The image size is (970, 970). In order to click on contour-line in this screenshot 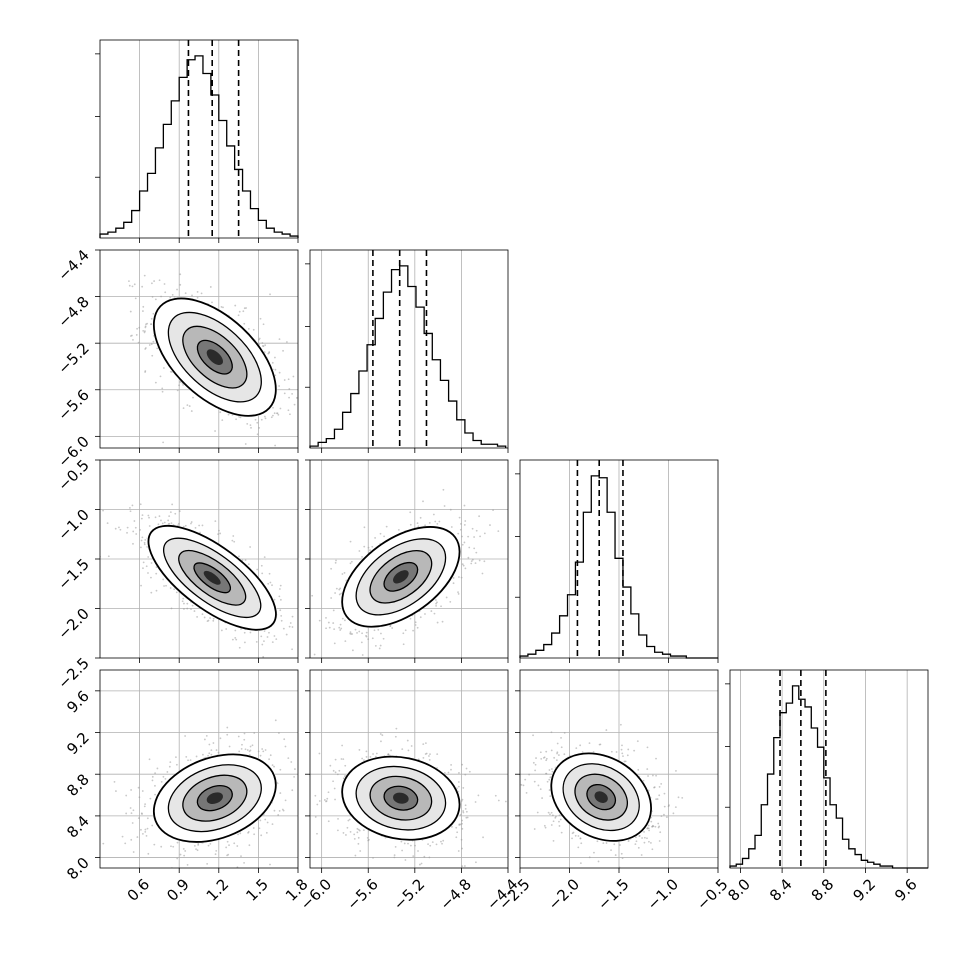, I will do `click(401, 577)`.